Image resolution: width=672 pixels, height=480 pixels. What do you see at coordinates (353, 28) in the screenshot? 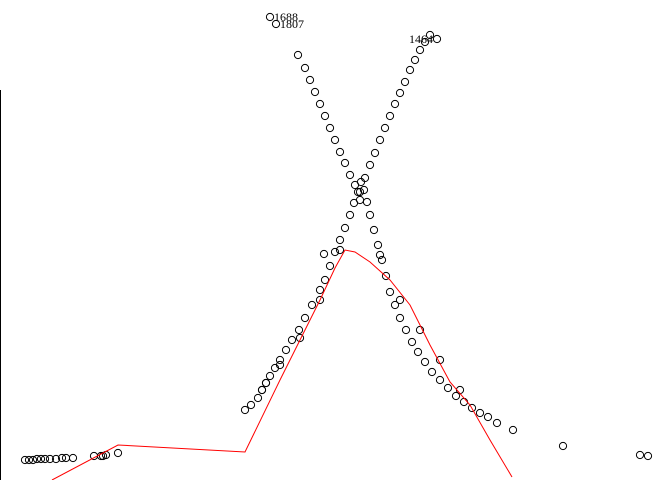
I see `annotation-layer: 1688 1807 1464` at bounding box center [353, 28].